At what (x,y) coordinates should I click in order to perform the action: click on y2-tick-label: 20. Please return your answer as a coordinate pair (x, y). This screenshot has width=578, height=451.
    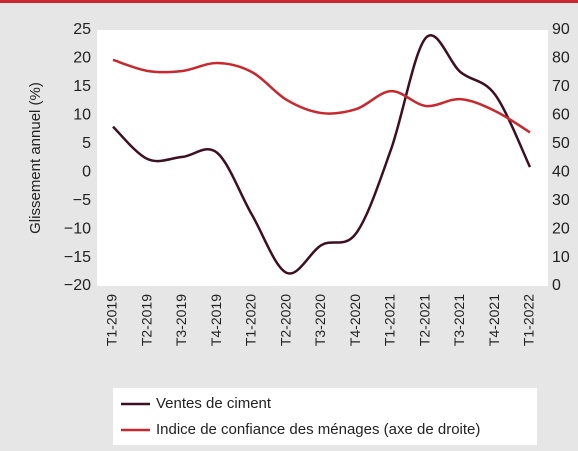
    Looking at the image, I should click on (561, 228).